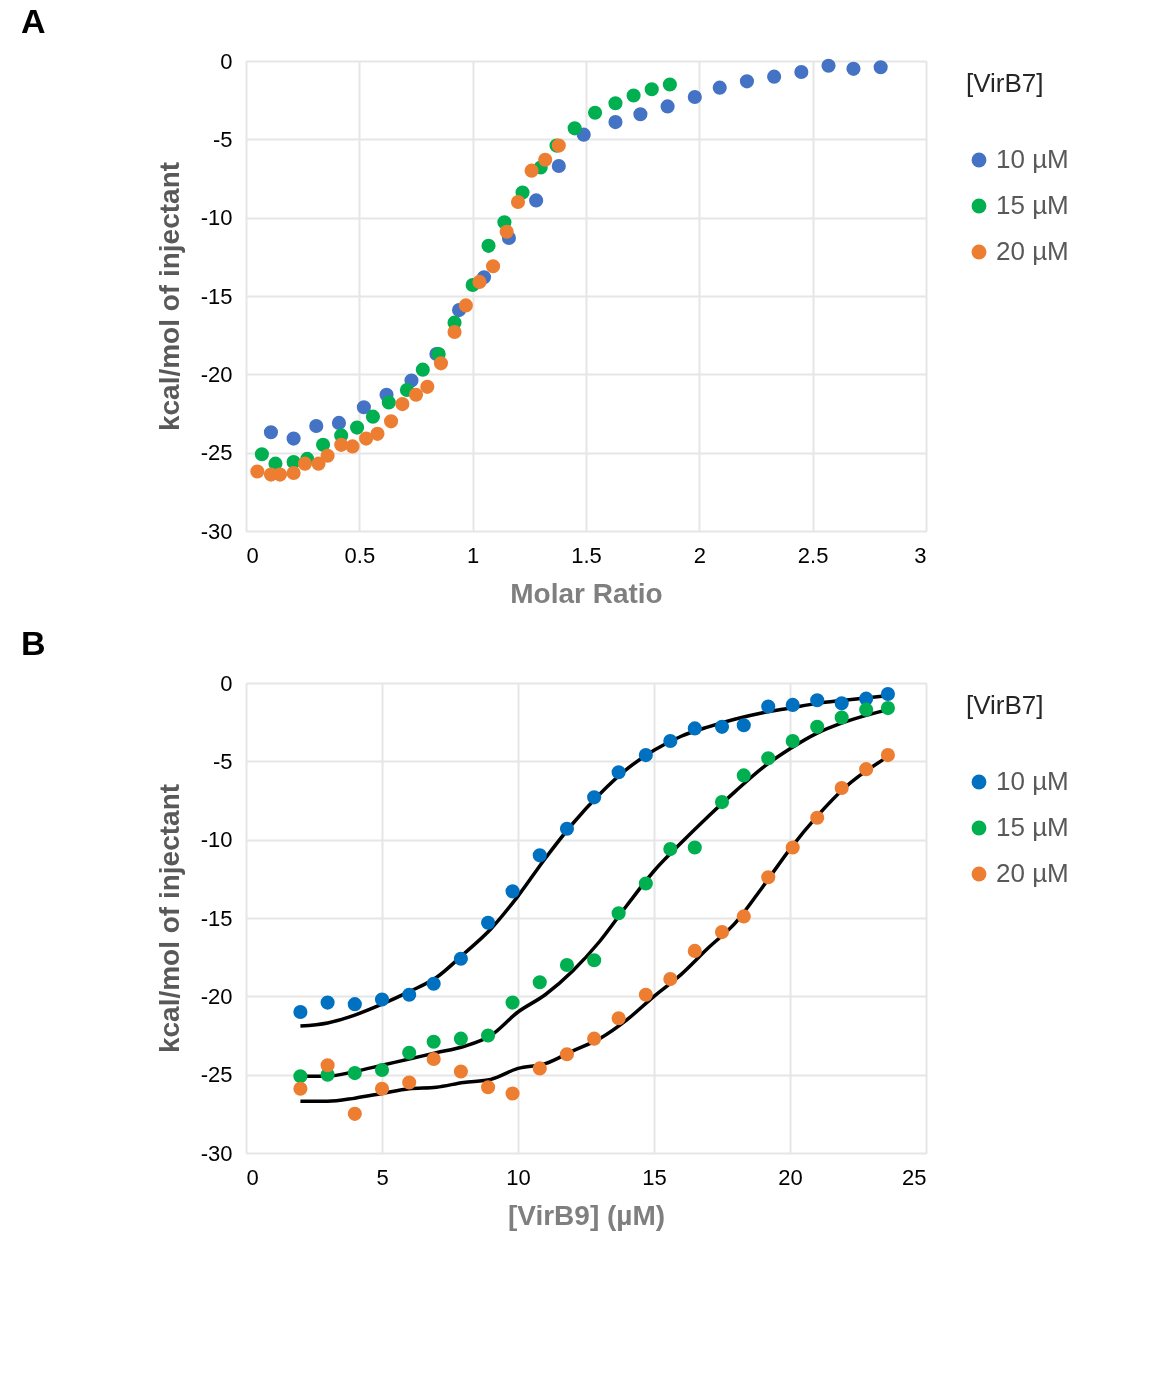 This screenshot has height=1388, width=1171. Describe the element at coordinates (699, 555) in the screenshot. I see `x-tick-label: 2` at that location.